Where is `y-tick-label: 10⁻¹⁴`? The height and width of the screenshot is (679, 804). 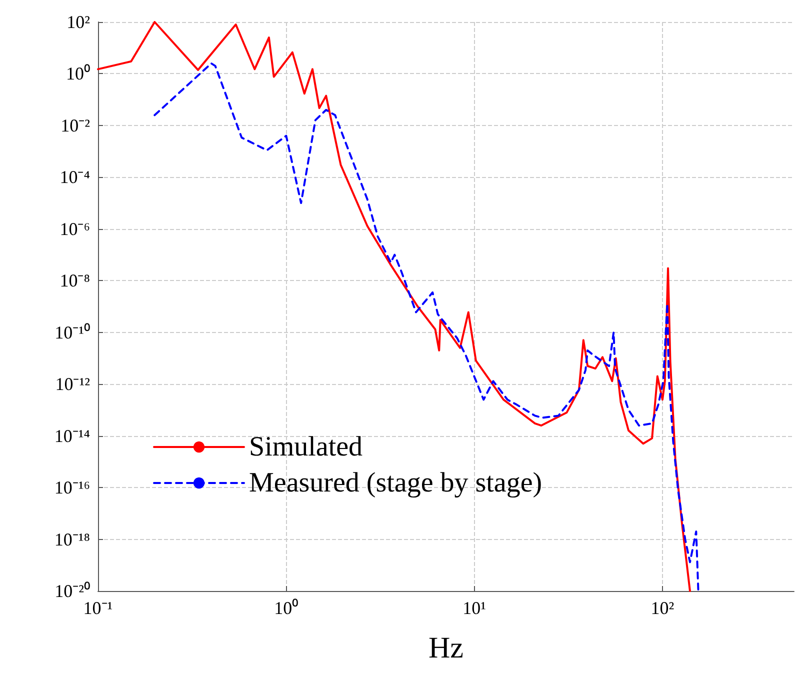 y-tick-label: 10⁻¹⁴ is located at coordinates (72, 436).